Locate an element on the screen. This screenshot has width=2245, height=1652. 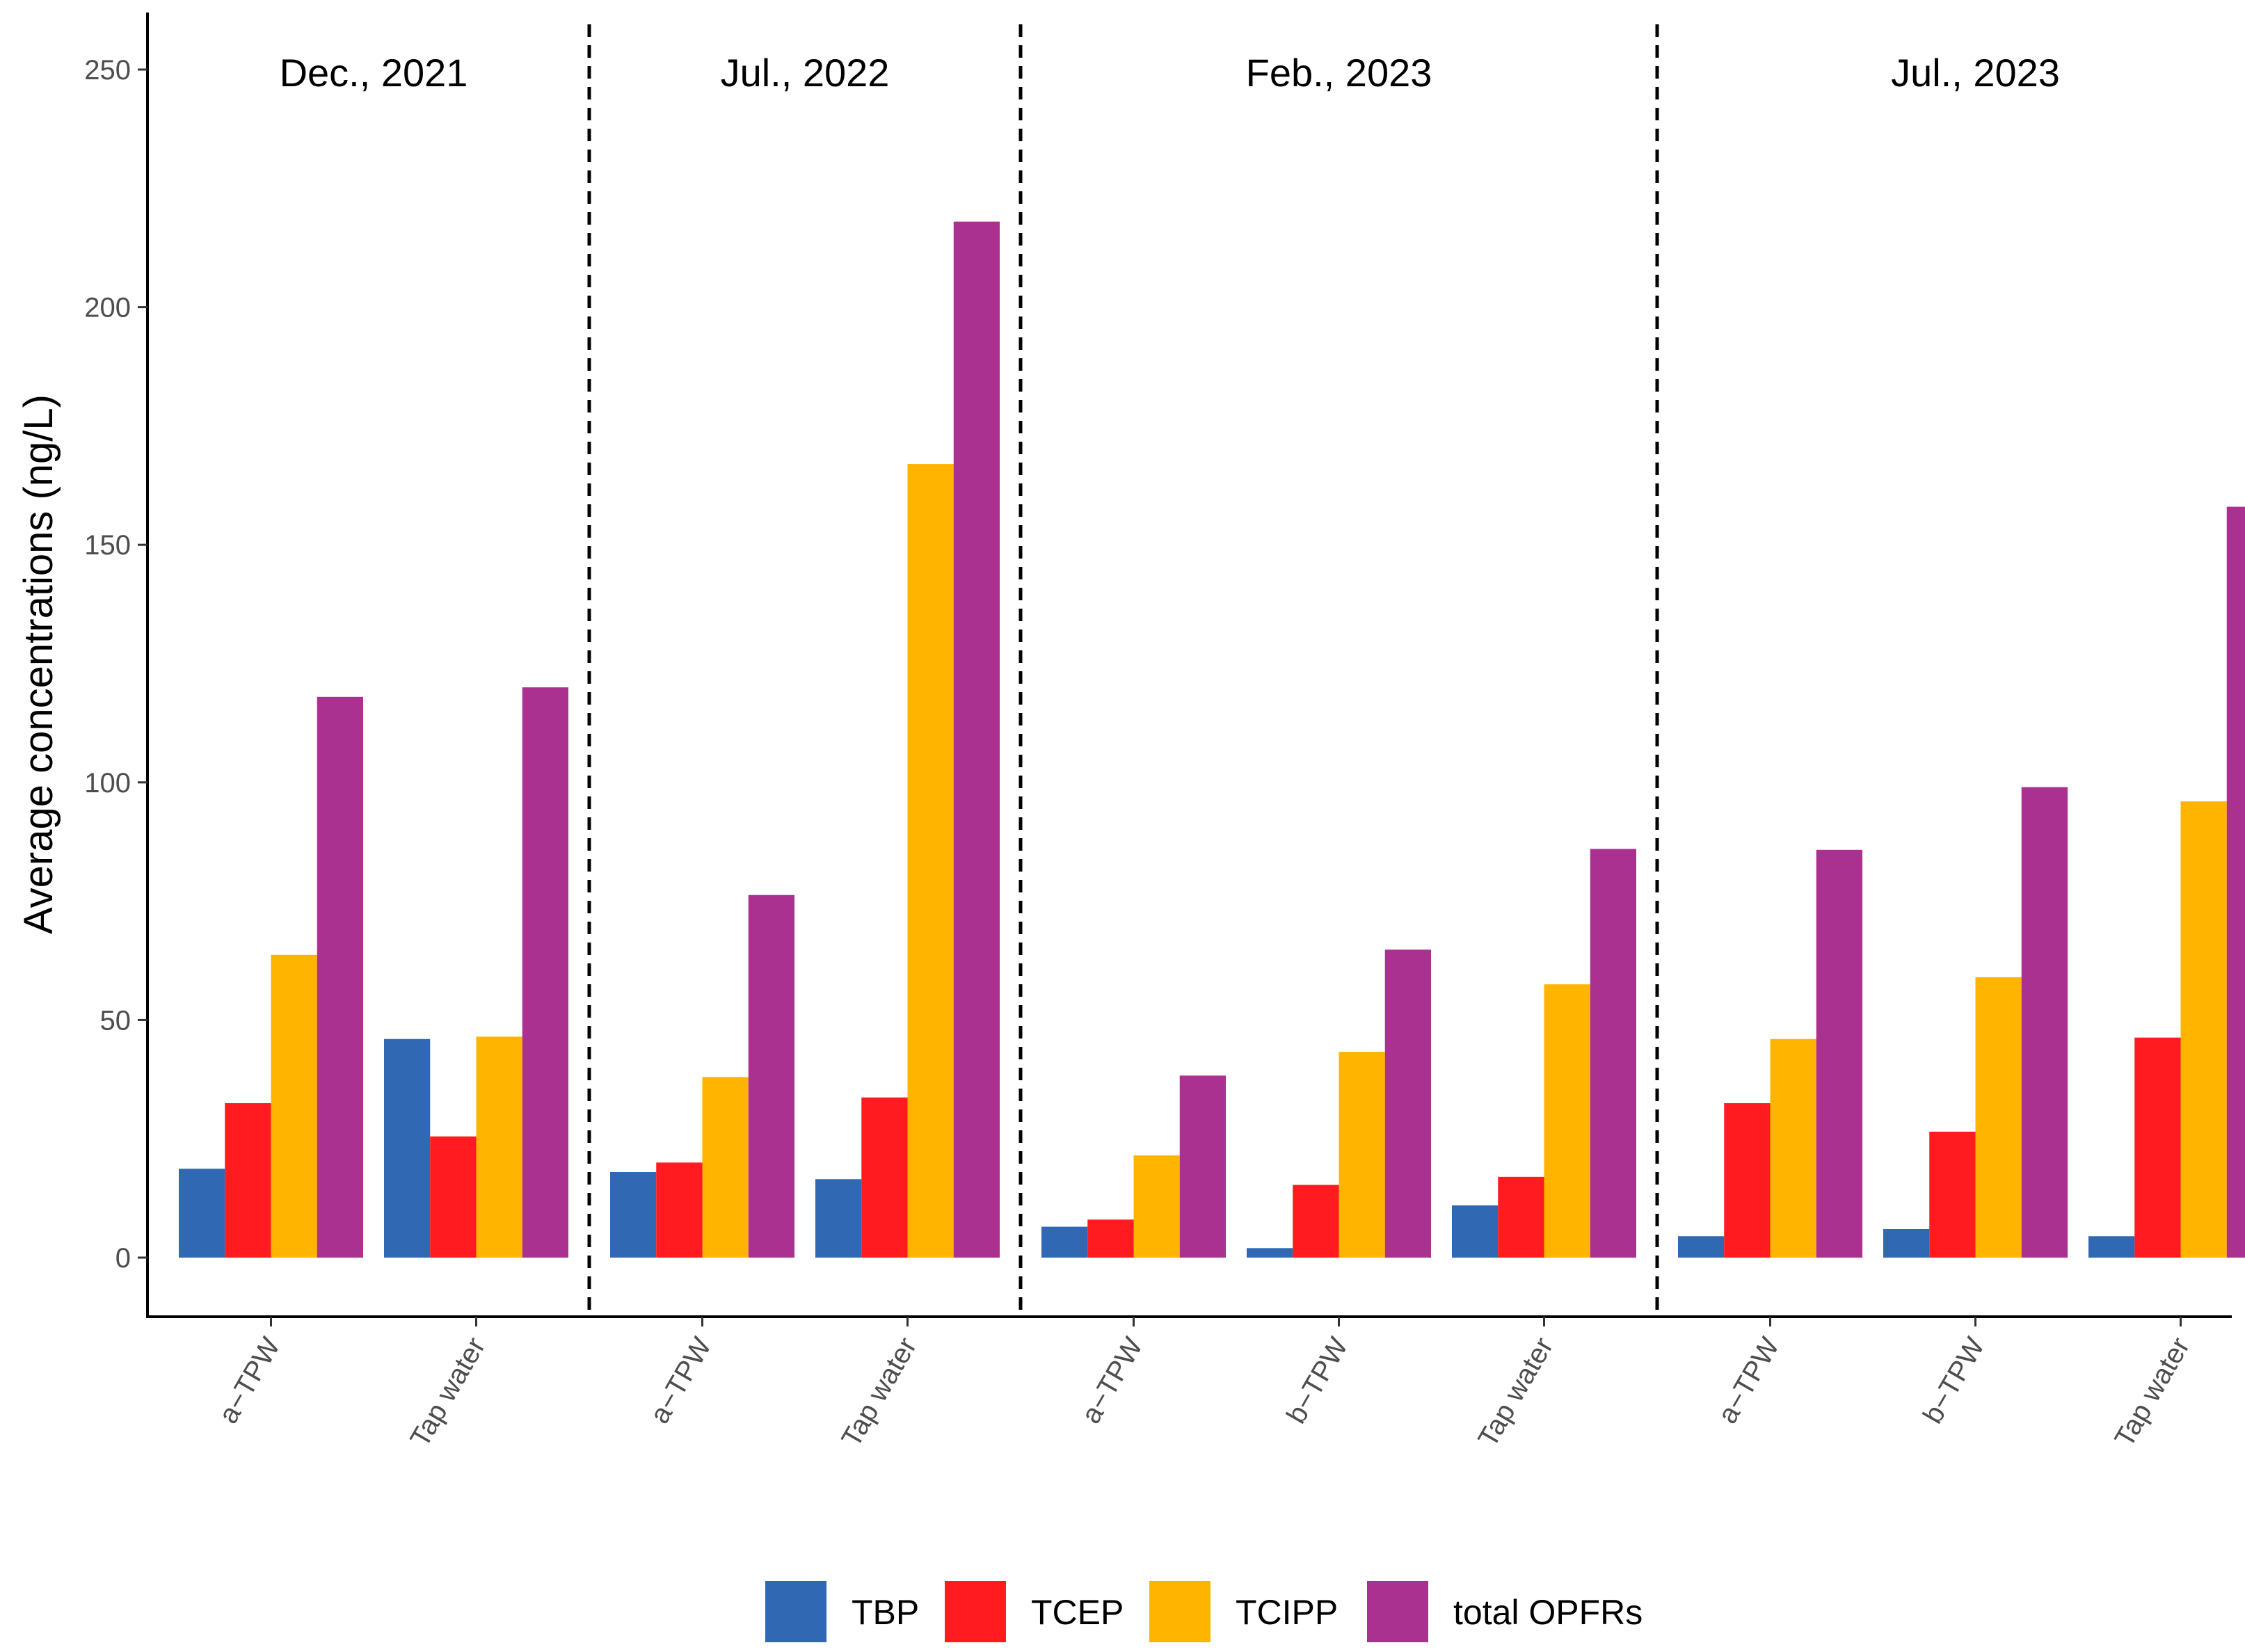
period-labels: Dec., 2021 Jul., 2022 Feb., 2023 Jul., 2023 is located at coordinates (1170, 73).